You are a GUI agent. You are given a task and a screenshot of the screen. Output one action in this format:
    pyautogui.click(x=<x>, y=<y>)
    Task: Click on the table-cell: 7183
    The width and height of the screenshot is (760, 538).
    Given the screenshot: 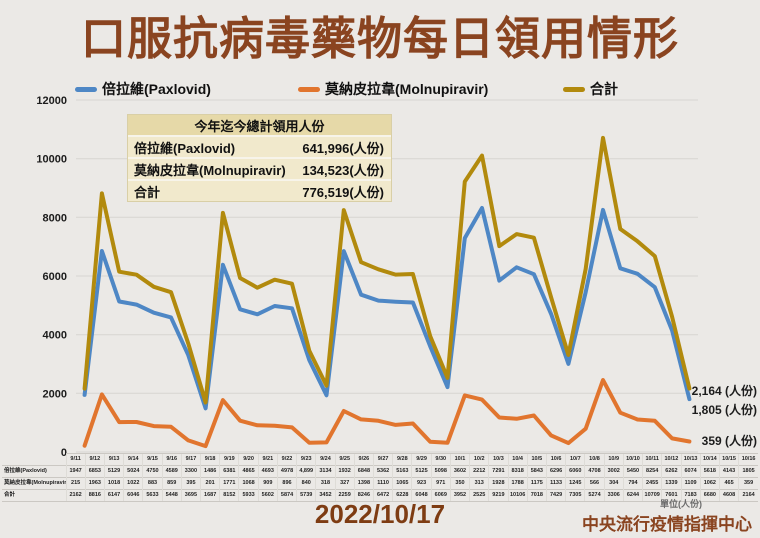 What is the action you would take?
    pyautogui.click(x=690, y=495)
    